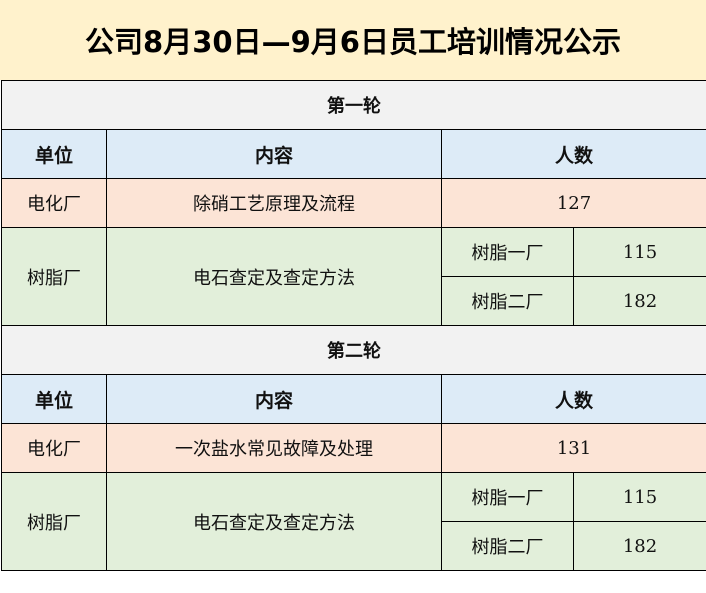 Image resolution: width=706 pixels, height=593 pixels. Describe the element at coordinates (274, 203) in the screenshot. I see `content-cell: 除硝工艺原理及流程` at that location.